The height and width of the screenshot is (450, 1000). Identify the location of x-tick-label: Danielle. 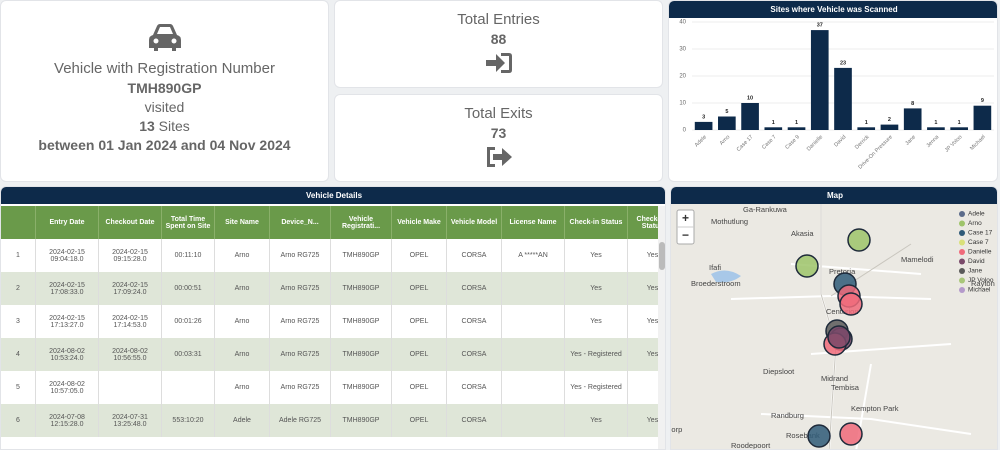
(815, 143).